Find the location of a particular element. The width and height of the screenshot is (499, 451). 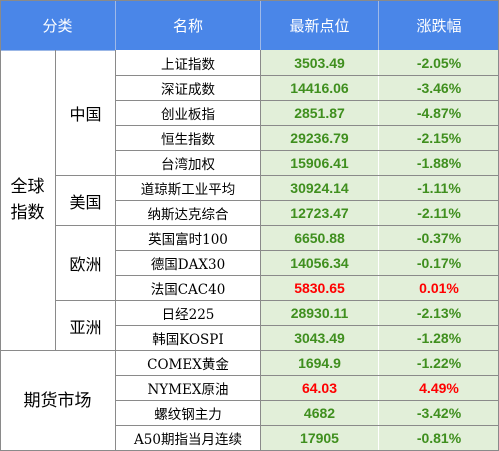

row-value: 12723.47 is located at coordinates (320, 213).